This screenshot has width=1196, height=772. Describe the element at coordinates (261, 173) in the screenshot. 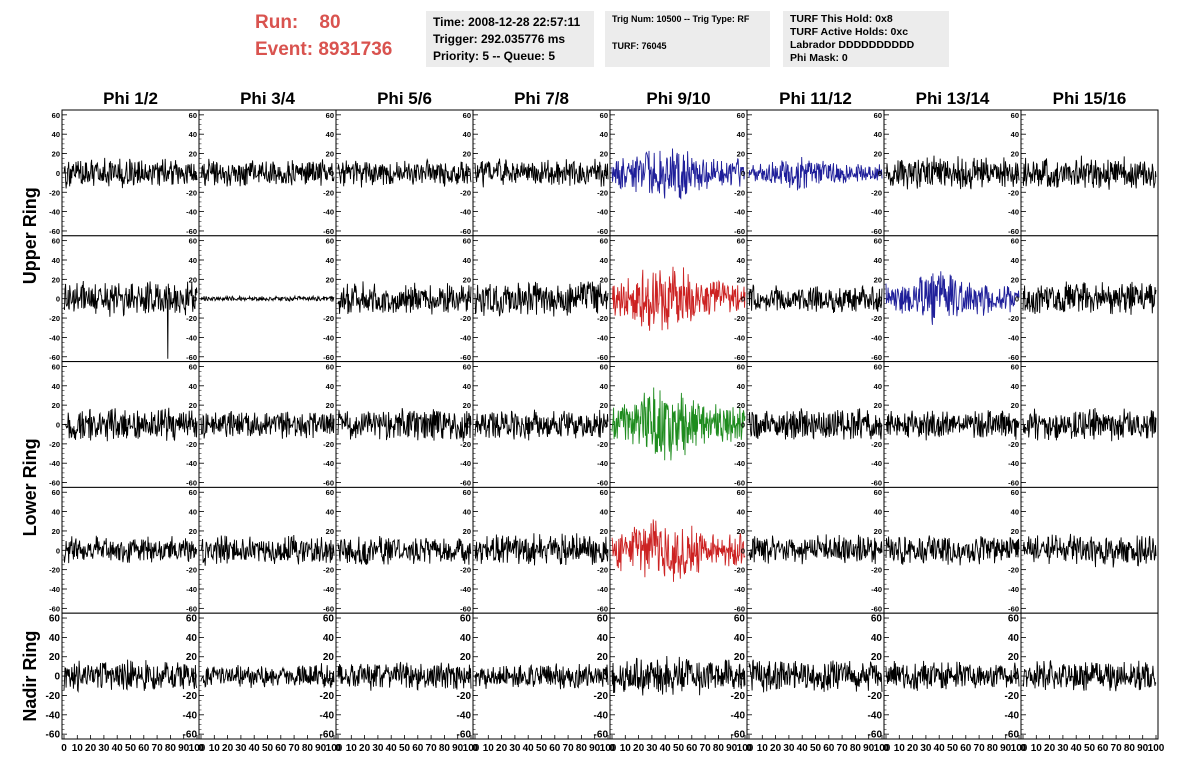

I see `waveform-panel-r1-c2: -60 -40 -20 0 20 40 60` at that location.